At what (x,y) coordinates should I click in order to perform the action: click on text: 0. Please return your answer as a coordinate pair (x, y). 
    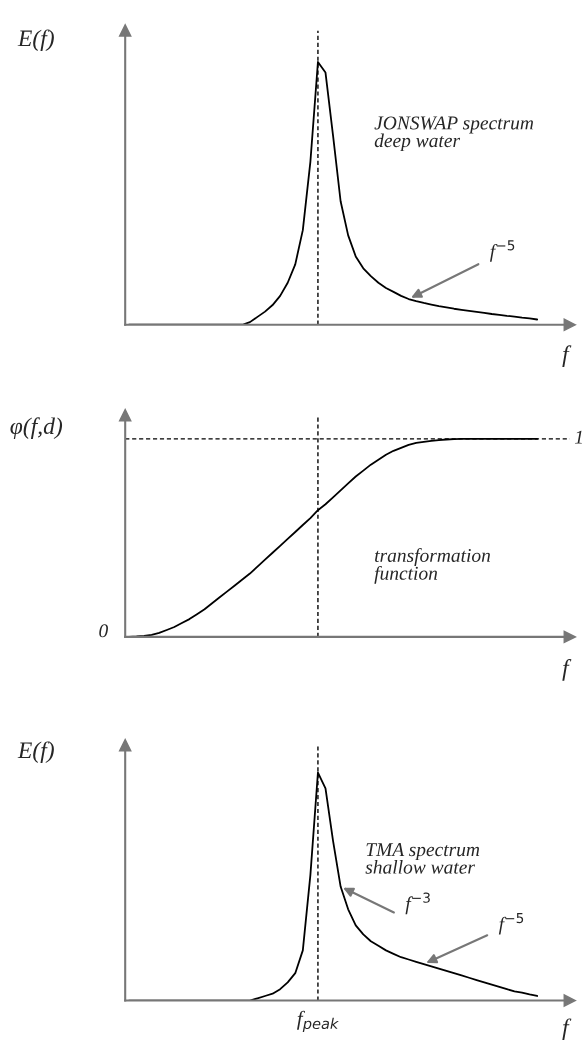
    Looking at the image, I should click on (103, 631).